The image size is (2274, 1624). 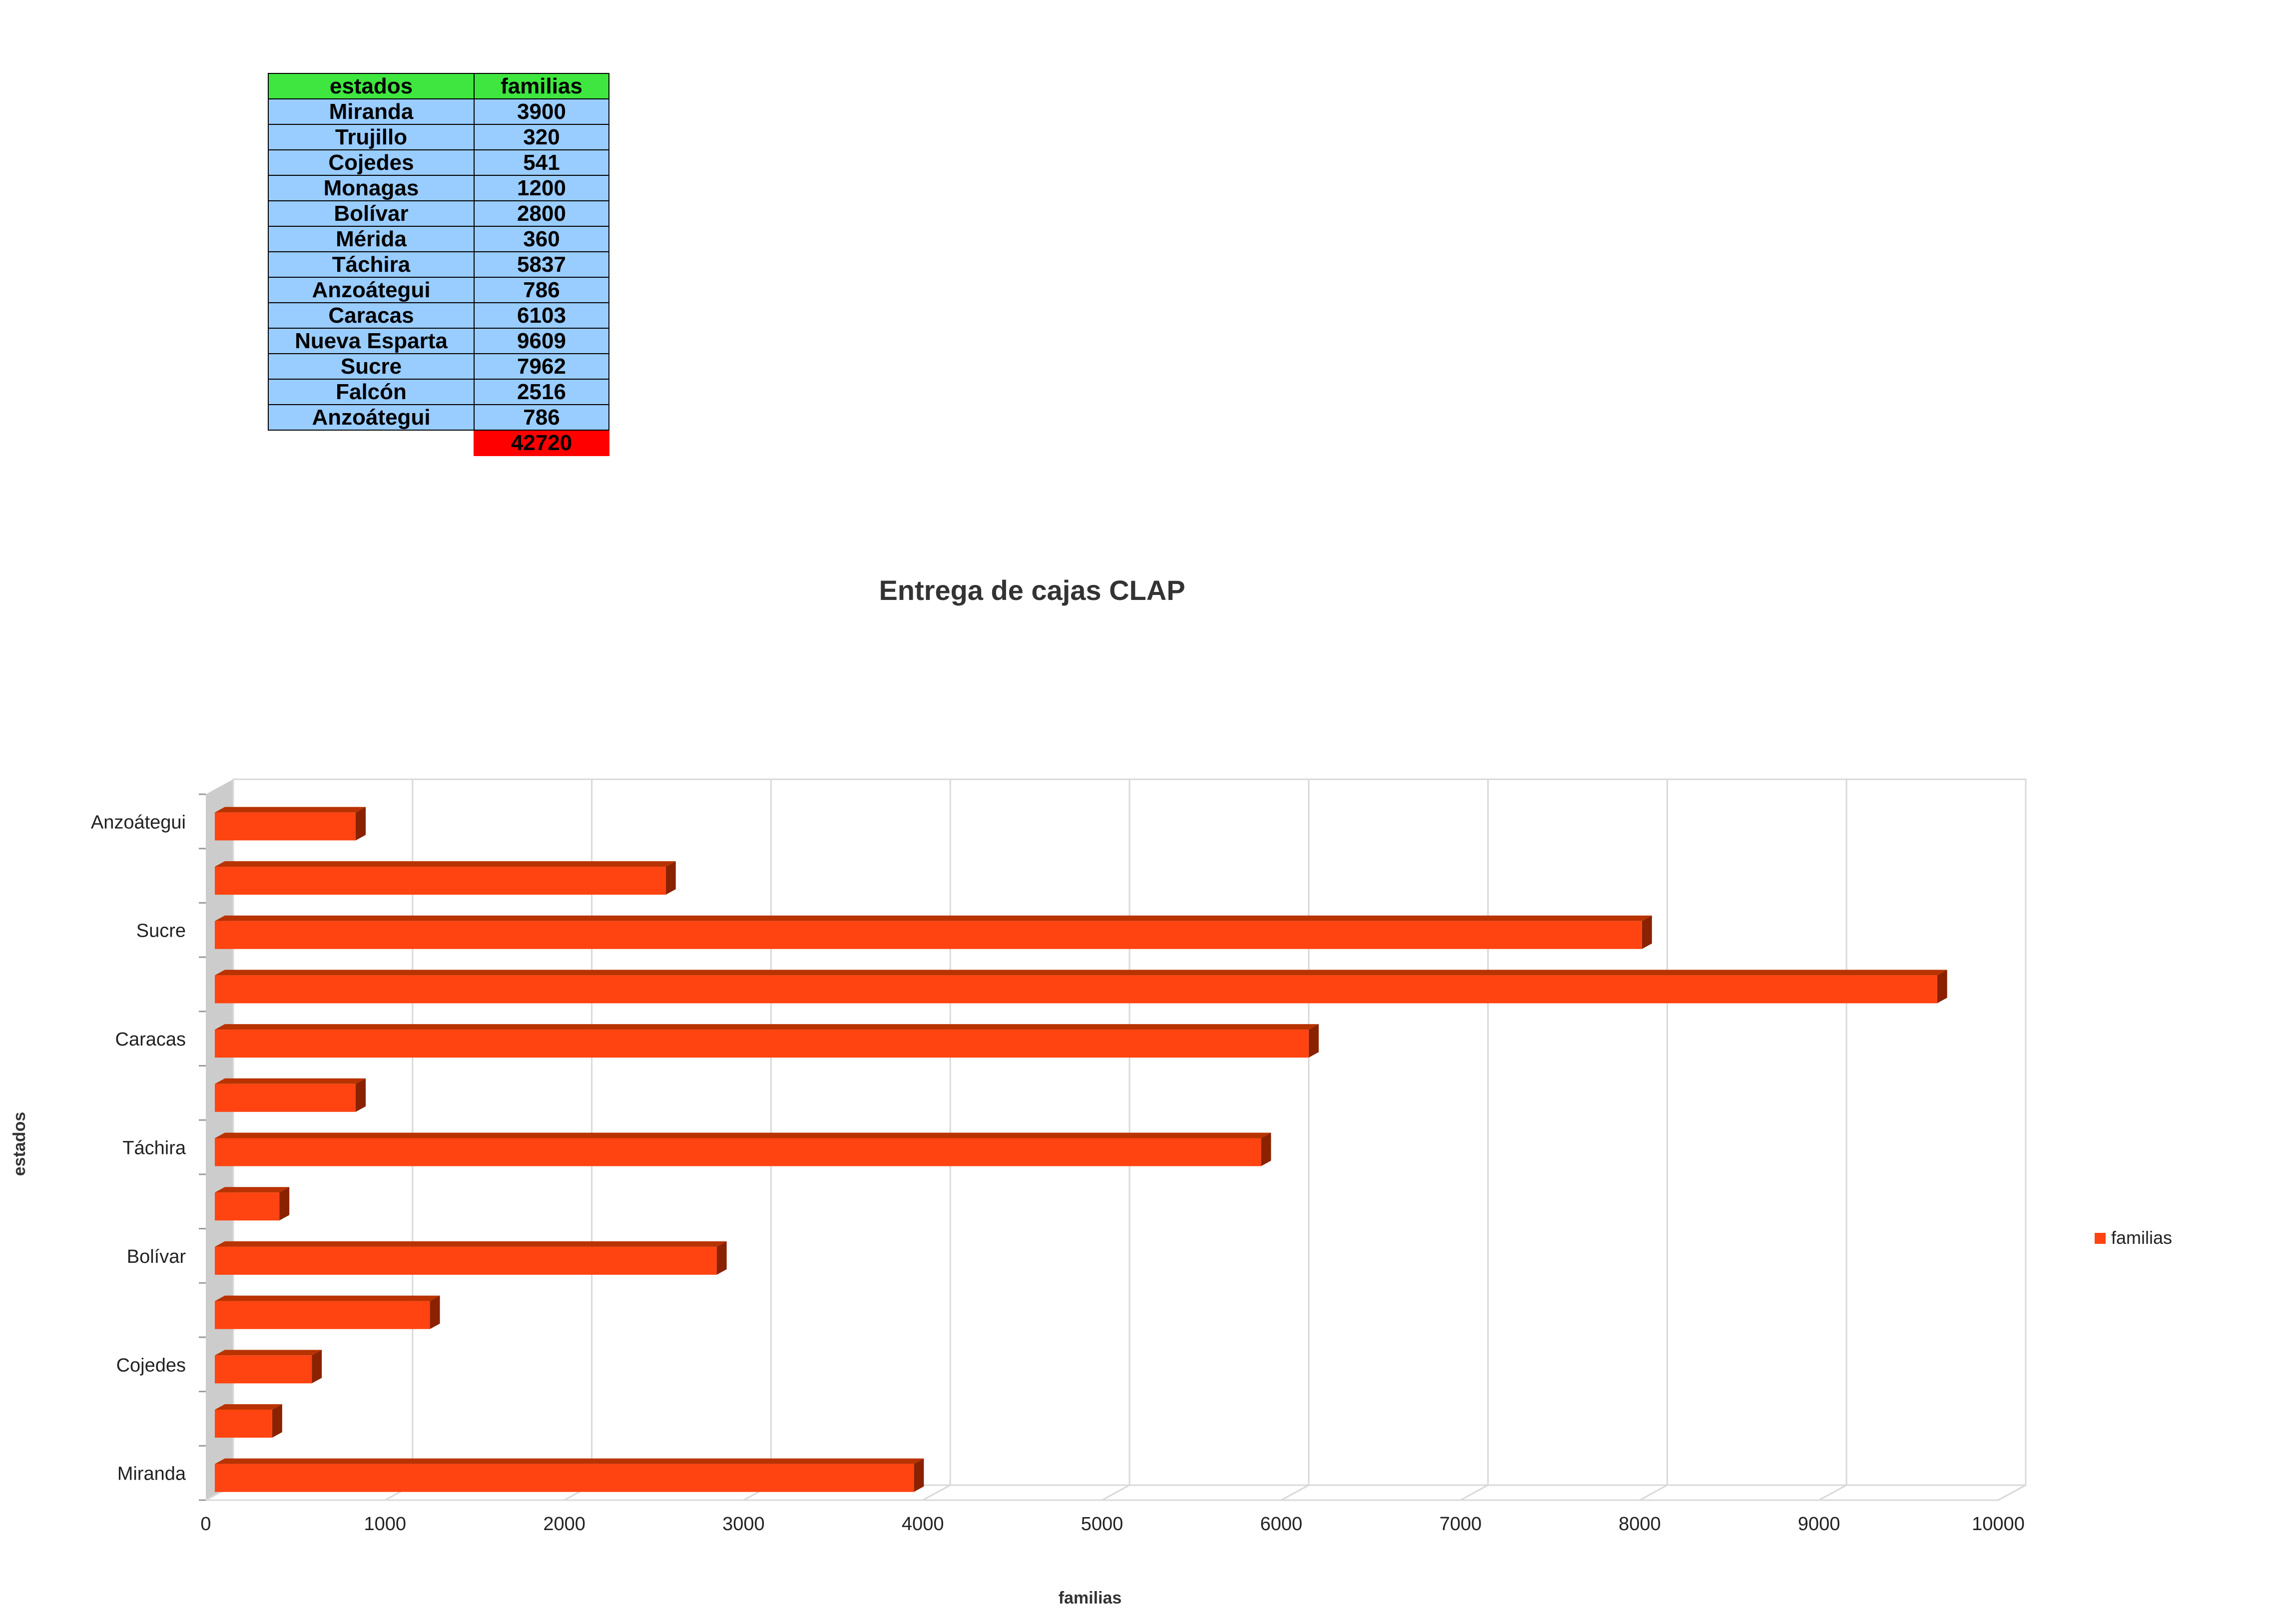 I want to click on table-cell-familias: 1200, so click(x=541, y=188).